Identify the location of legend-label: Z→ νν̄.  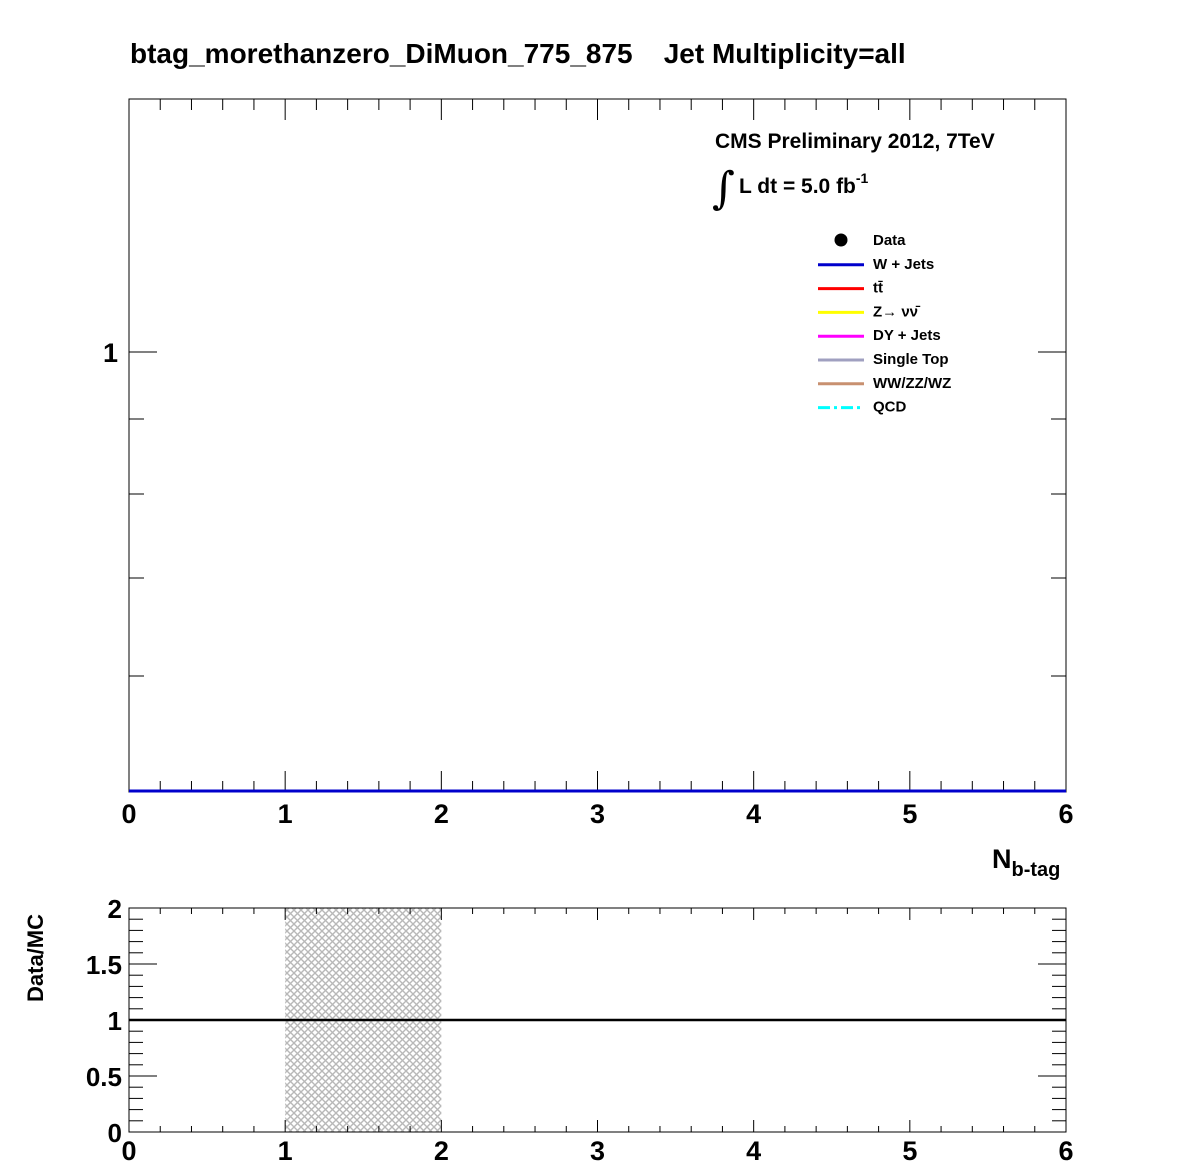
(897, 311).